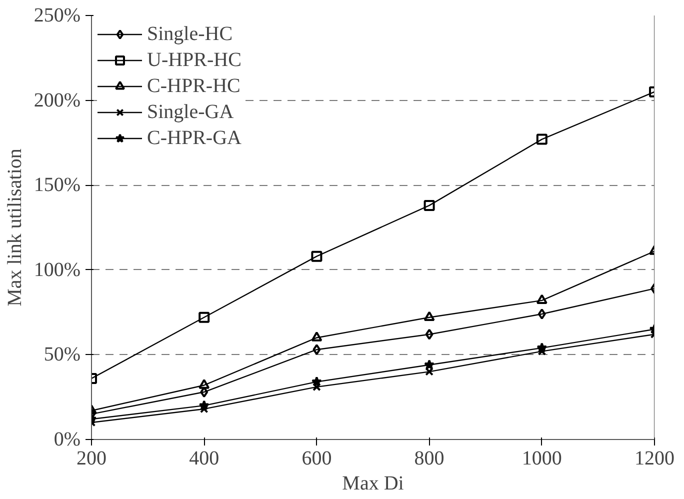 The height and width of the screenshot is (499, 684). Describe the element at coordinates (204, 459) in the screenshot. I see `x-tick-label: 400` at that location.